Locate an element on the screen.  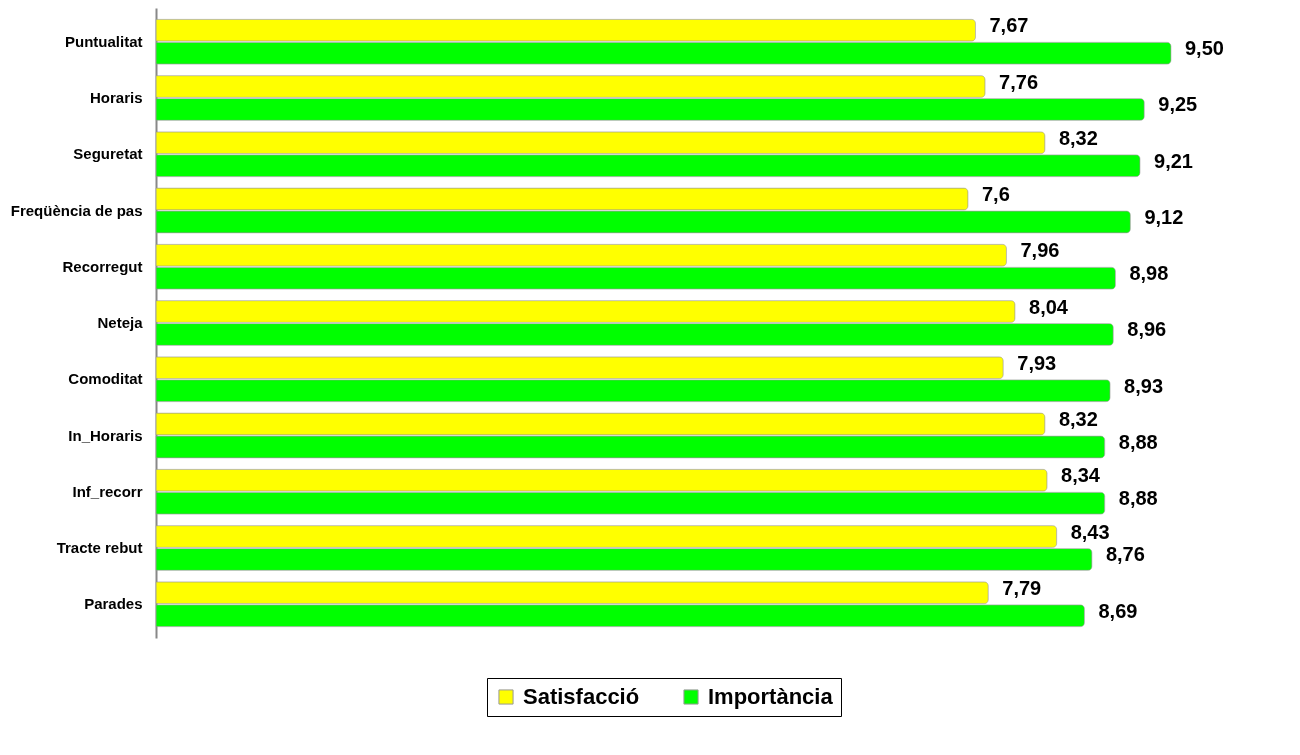
data-label: 8,04 is located at coordinates (1049, 306).